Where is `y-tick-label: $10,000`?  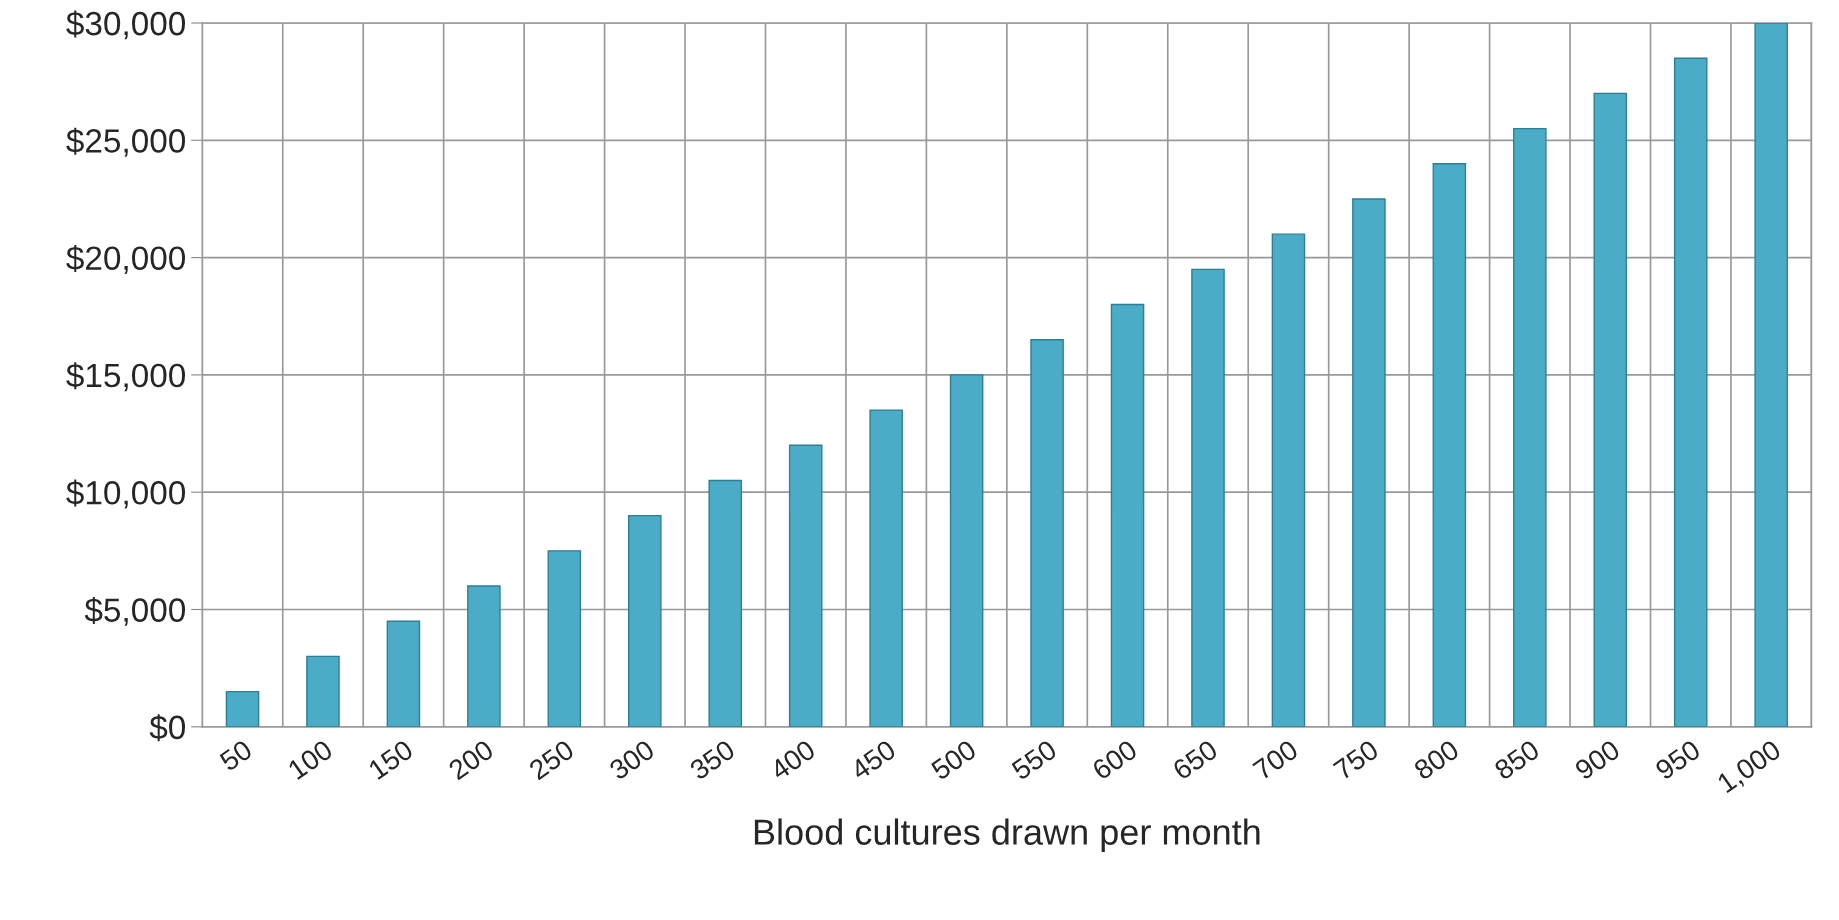
y-tick-label: $10,000 is located at coordinates (126, 494).